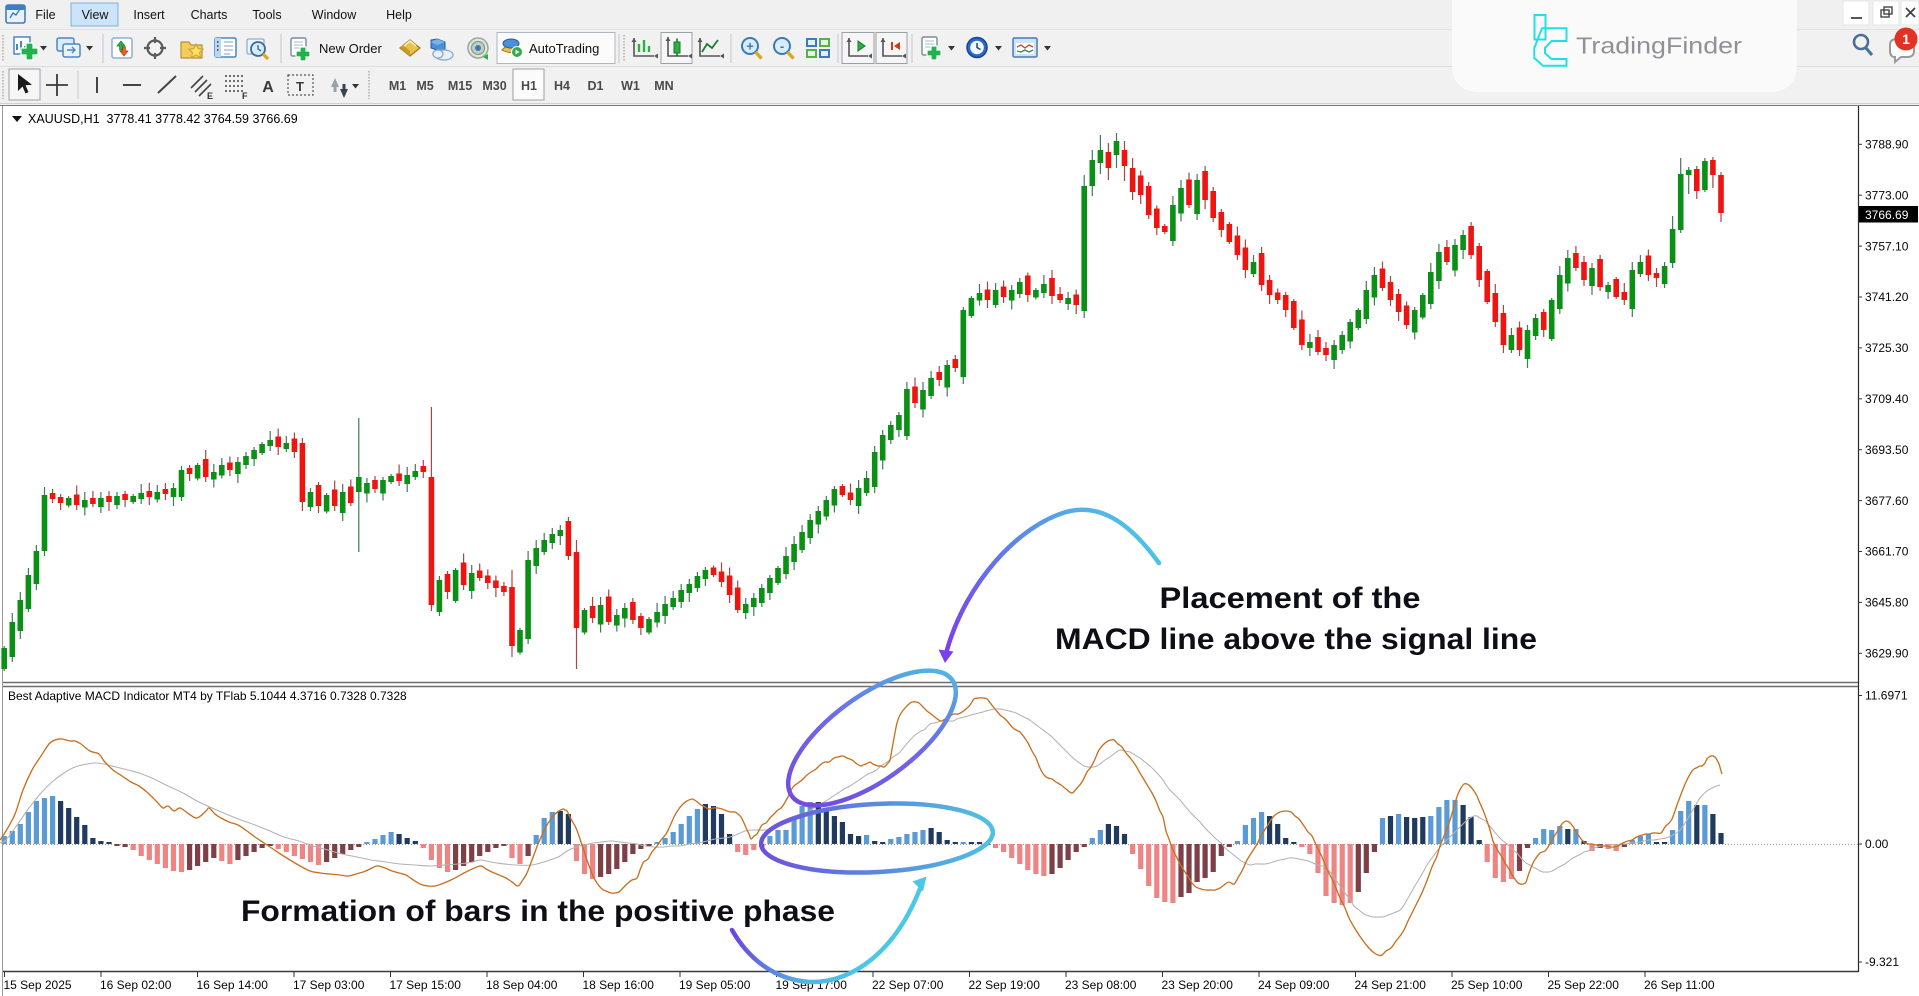  I want to click on svg-text: 19 Sep 05:00, so click(715, 985).